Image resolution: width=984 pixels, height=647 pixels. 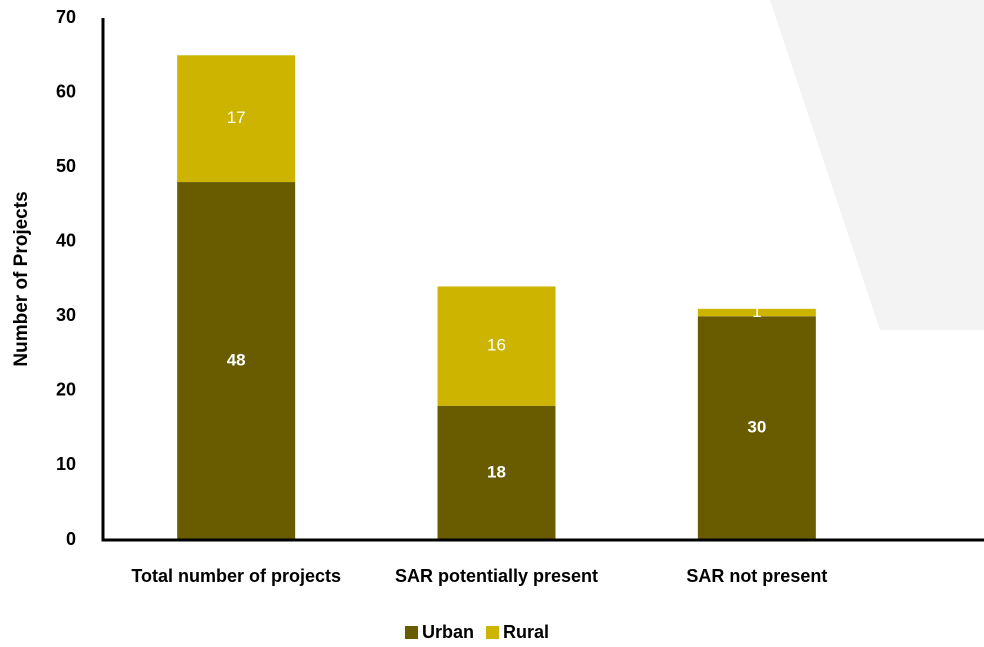 I want to click on data-label: 17, so click(x=236, y=117).